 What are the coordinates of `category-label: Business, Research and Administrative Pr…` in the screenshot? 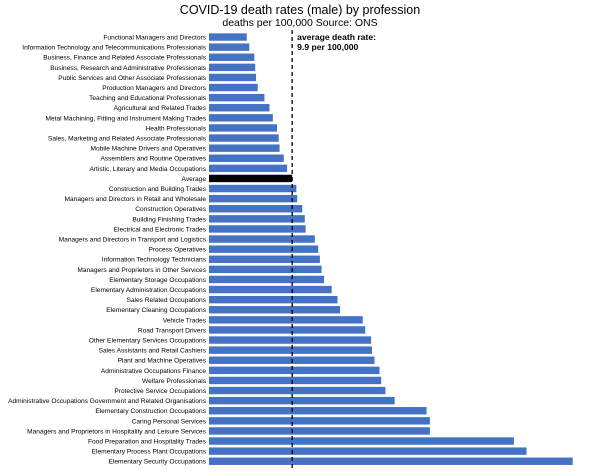 It's located at (128, 68).